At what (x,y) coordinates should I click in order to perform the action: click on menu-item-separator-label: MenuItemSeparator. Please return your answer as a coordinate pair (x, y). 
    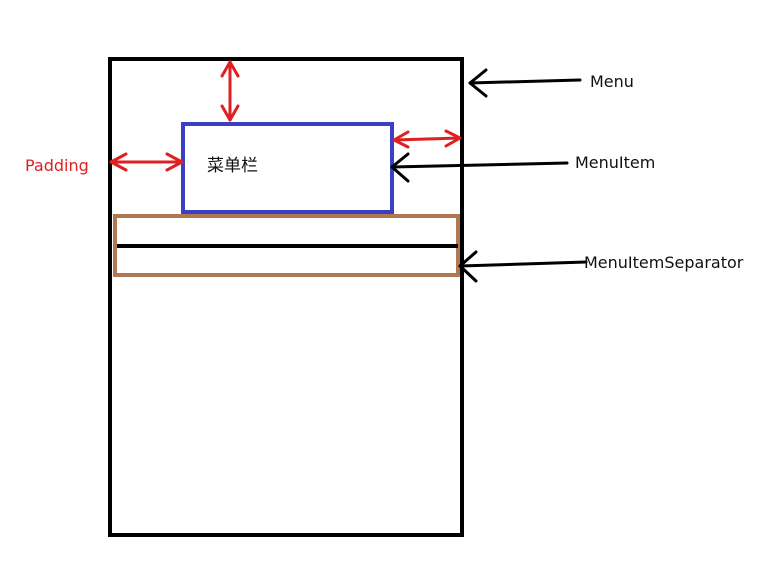
    Looking at the image, I should click on (664, 262).